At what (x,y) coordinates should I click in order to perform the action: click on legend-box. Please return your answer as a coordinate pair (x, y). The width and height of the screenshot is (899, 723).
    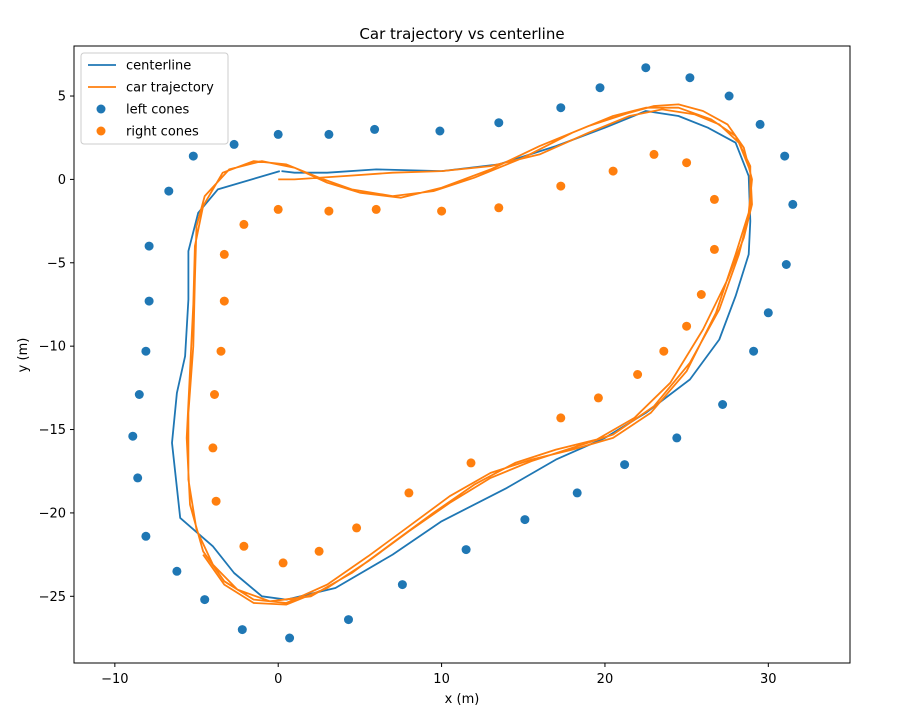
    Looking at the image, I should click on (154, 98).